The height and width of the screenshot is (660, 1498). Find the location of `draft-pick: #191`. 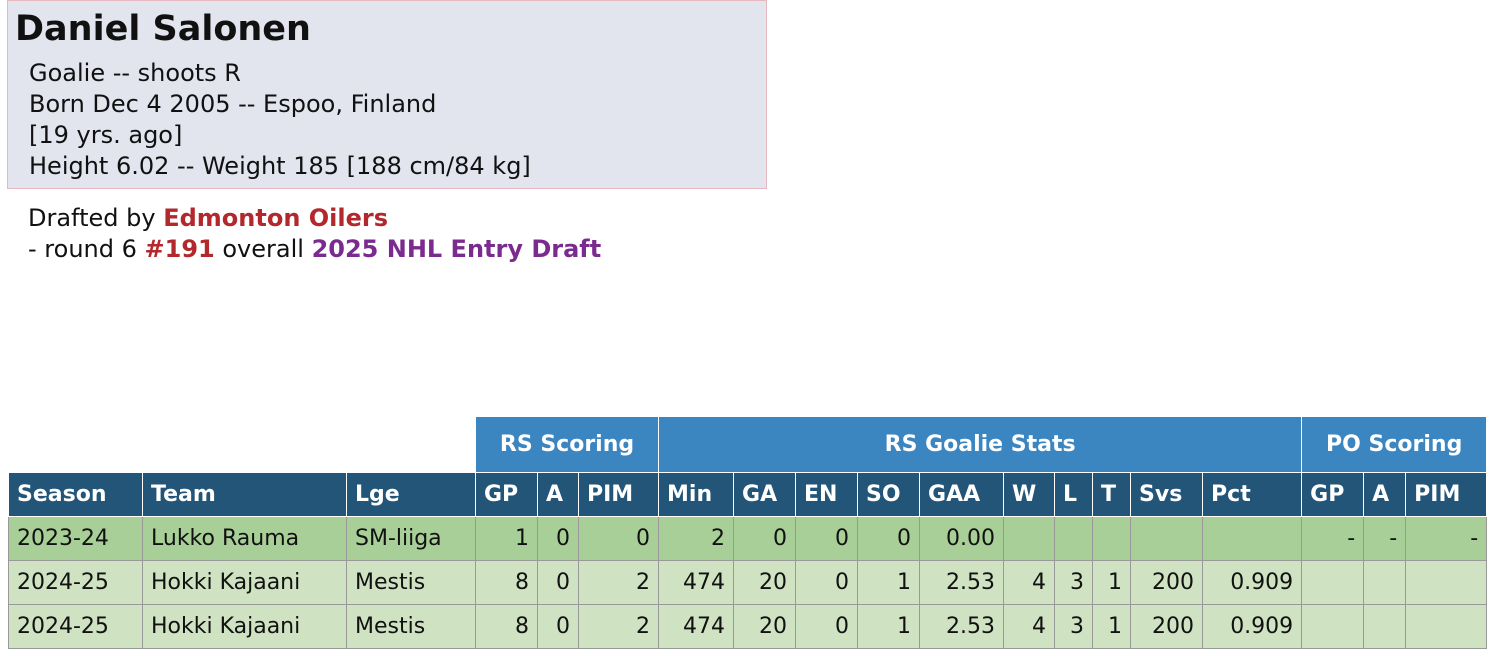

draft-pick: #191 is located at coordinates (179, 249).